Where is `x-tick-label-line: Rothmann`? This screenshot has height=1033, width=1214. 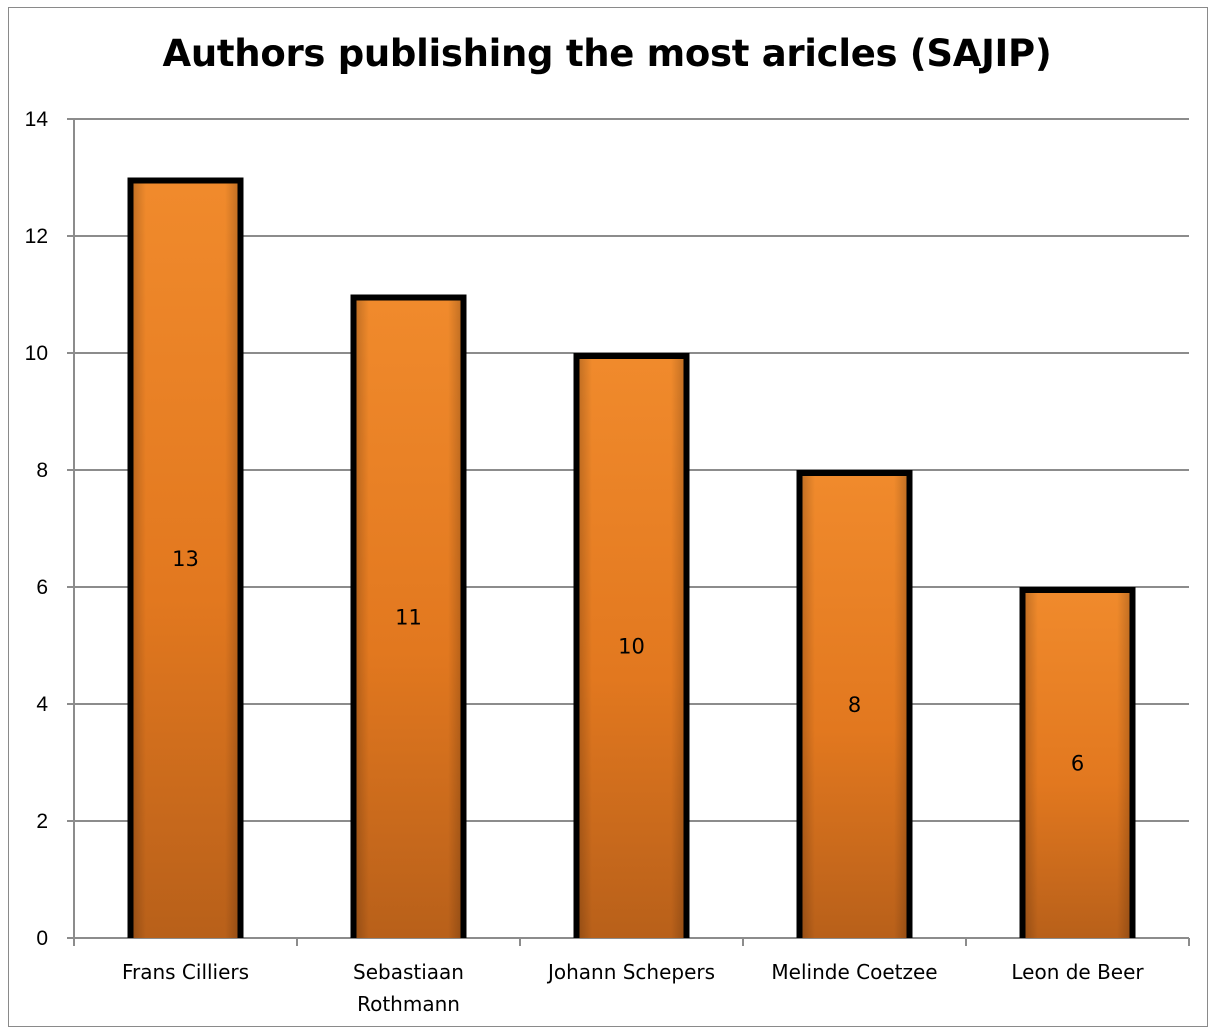
x-tick-label-line: Rothmann is located at coordinates (408, 1004).